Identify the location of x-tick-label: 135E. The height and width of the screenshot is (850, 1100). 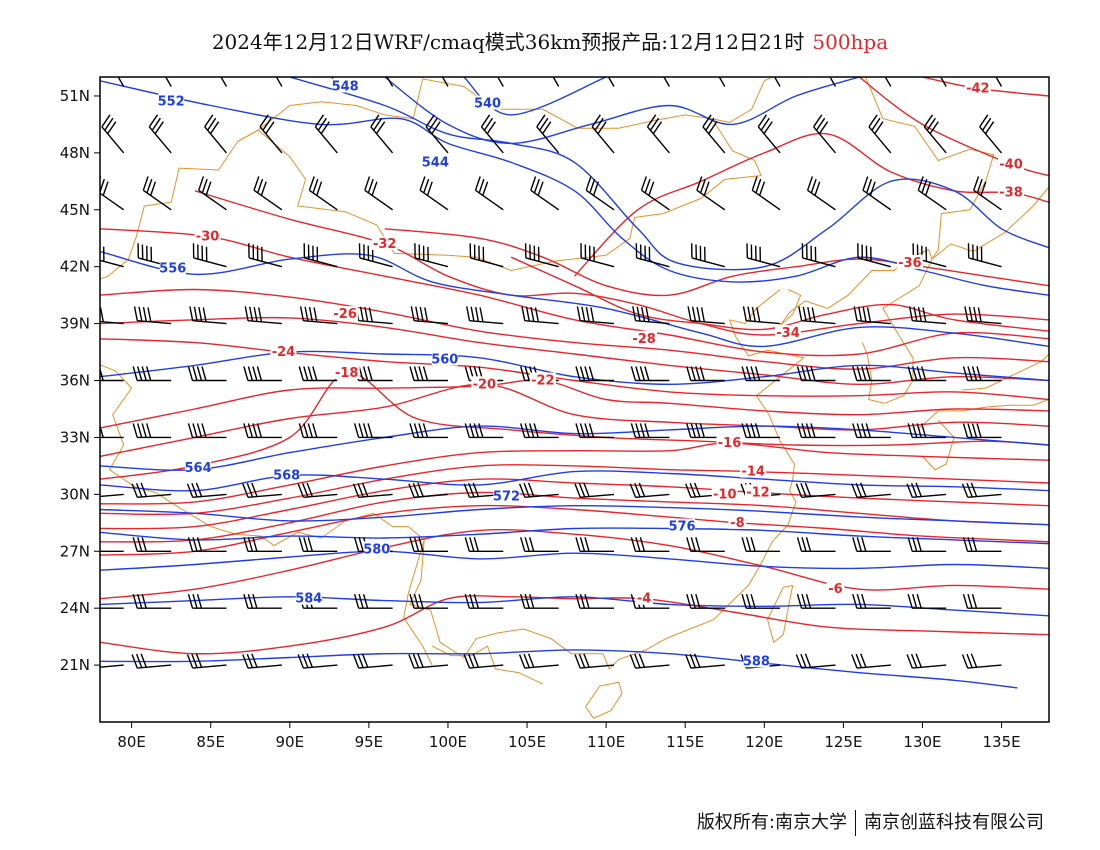
(1001, 742).